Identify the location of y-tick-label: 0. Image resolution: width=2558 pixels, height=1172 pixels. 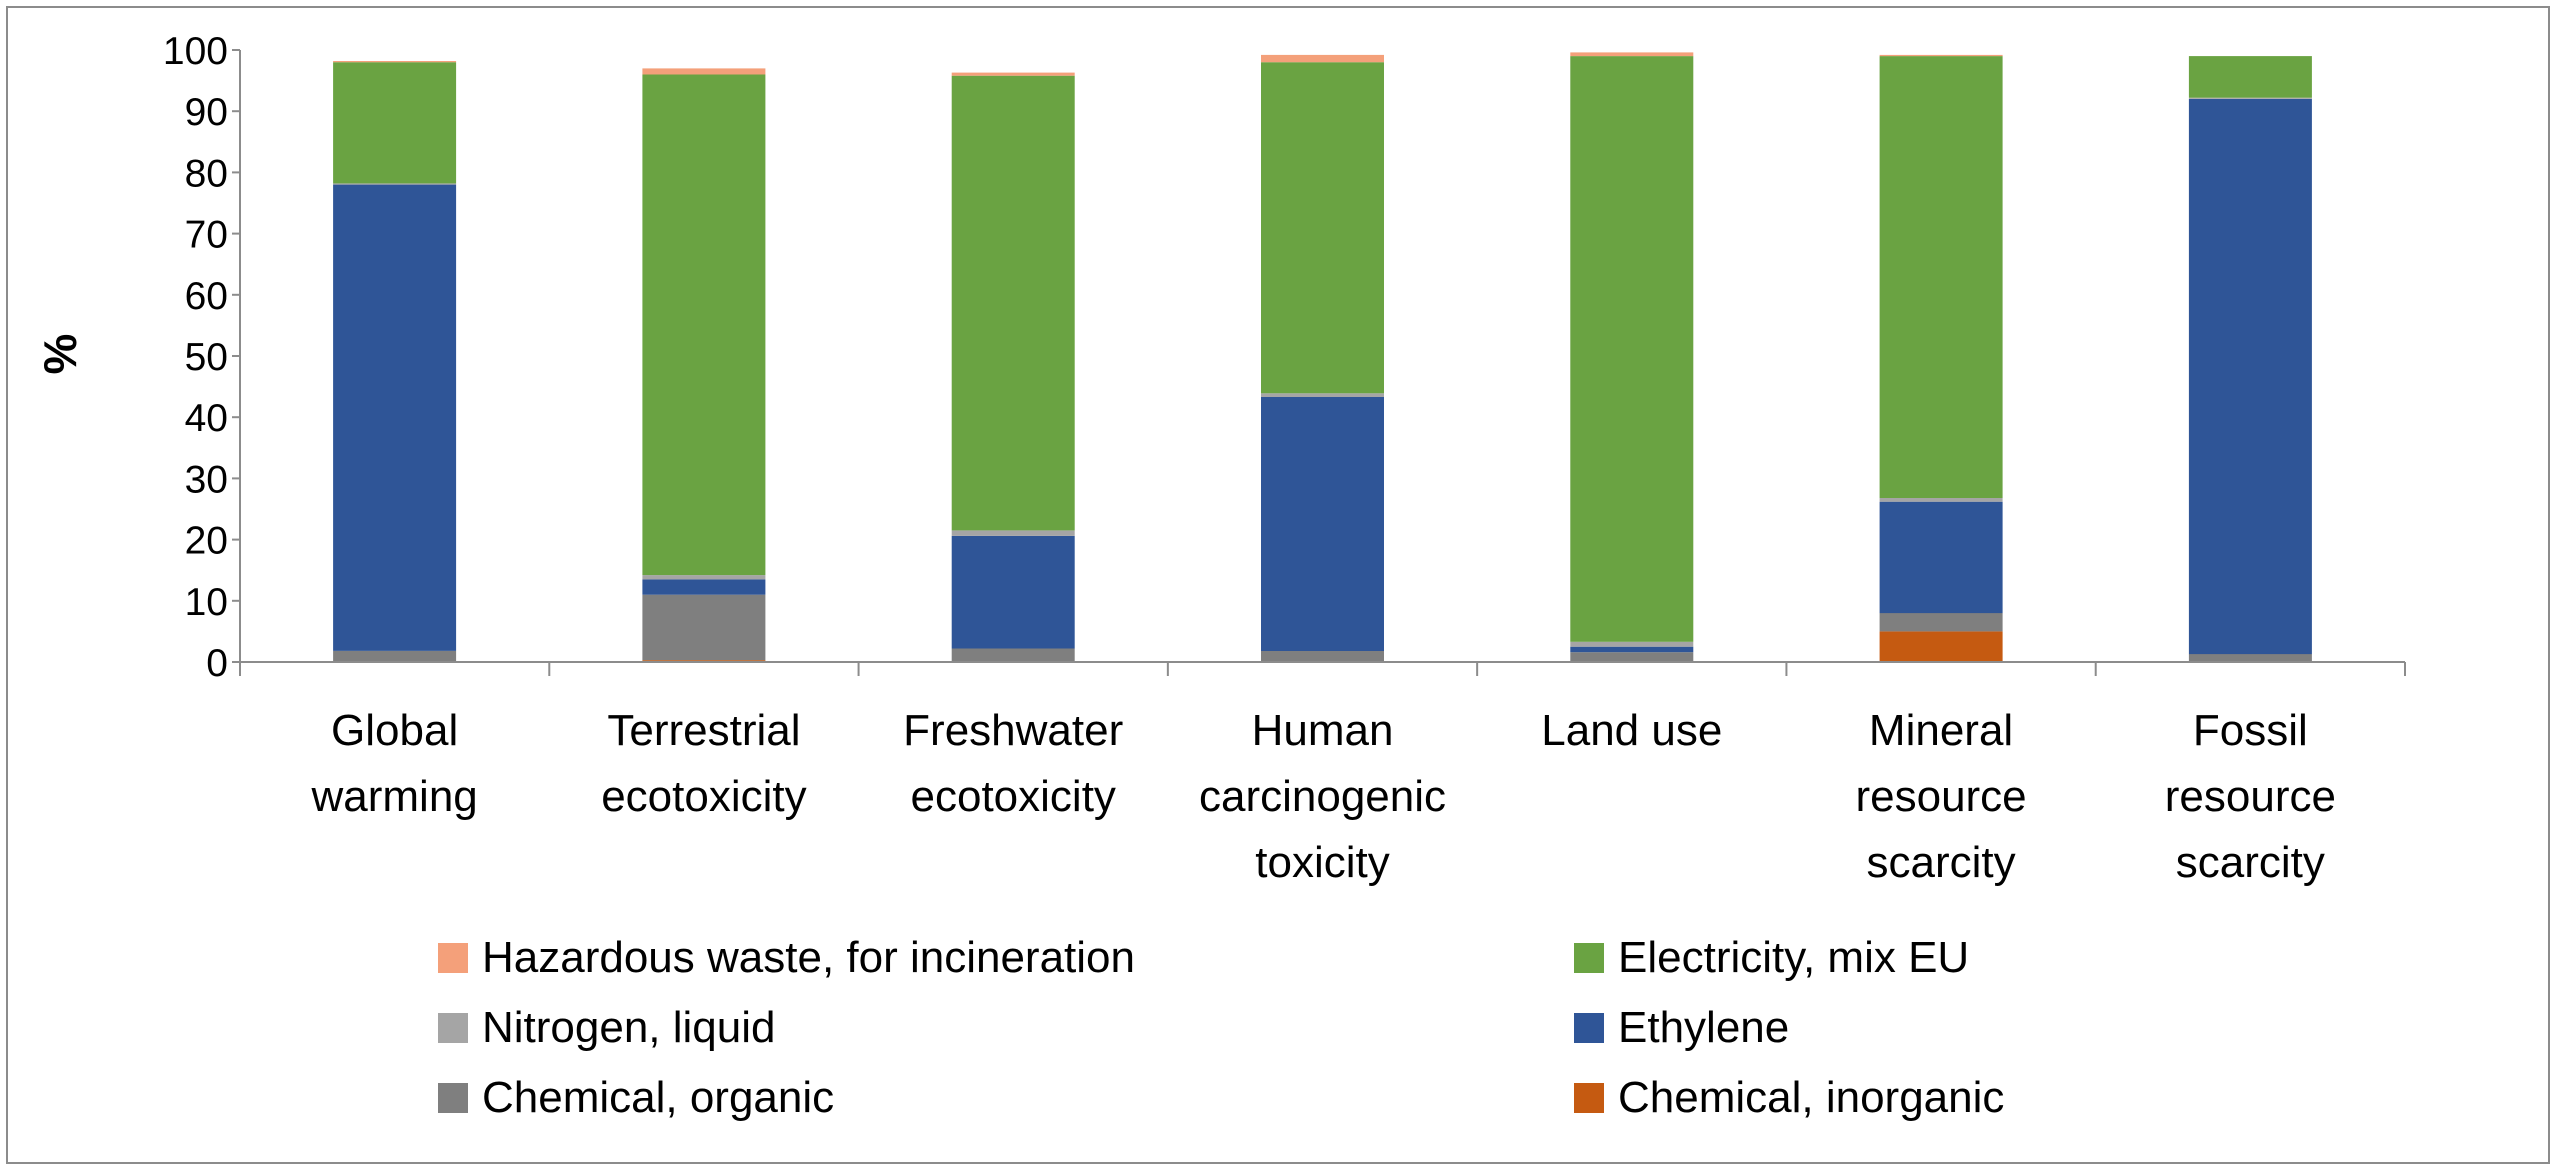
(217, 663).